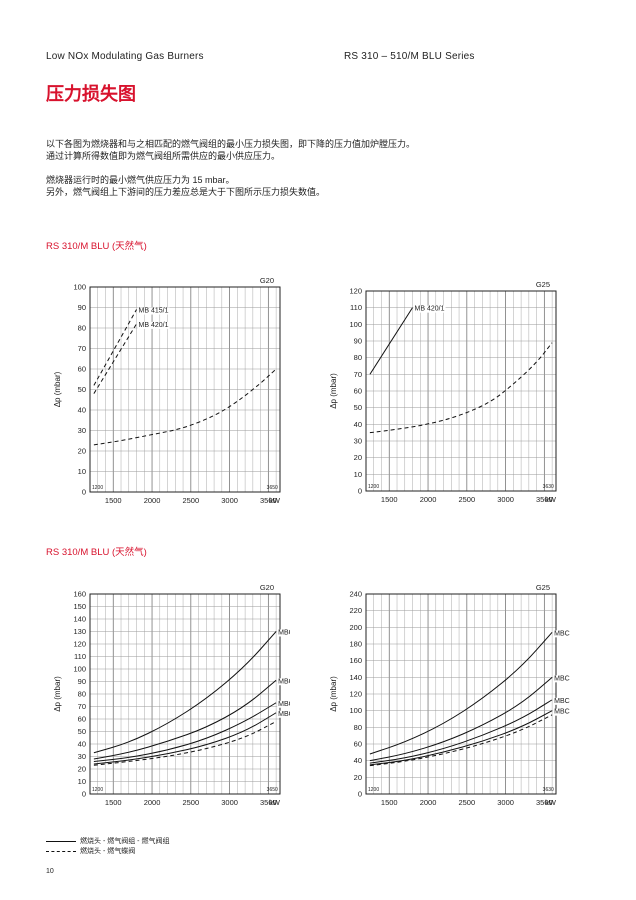  What do you see at coordinates (96, 246) in the screenshot?
I see `section-heading-1: RS 310/M BLU (天然气)` at bounding box center [96, 246].